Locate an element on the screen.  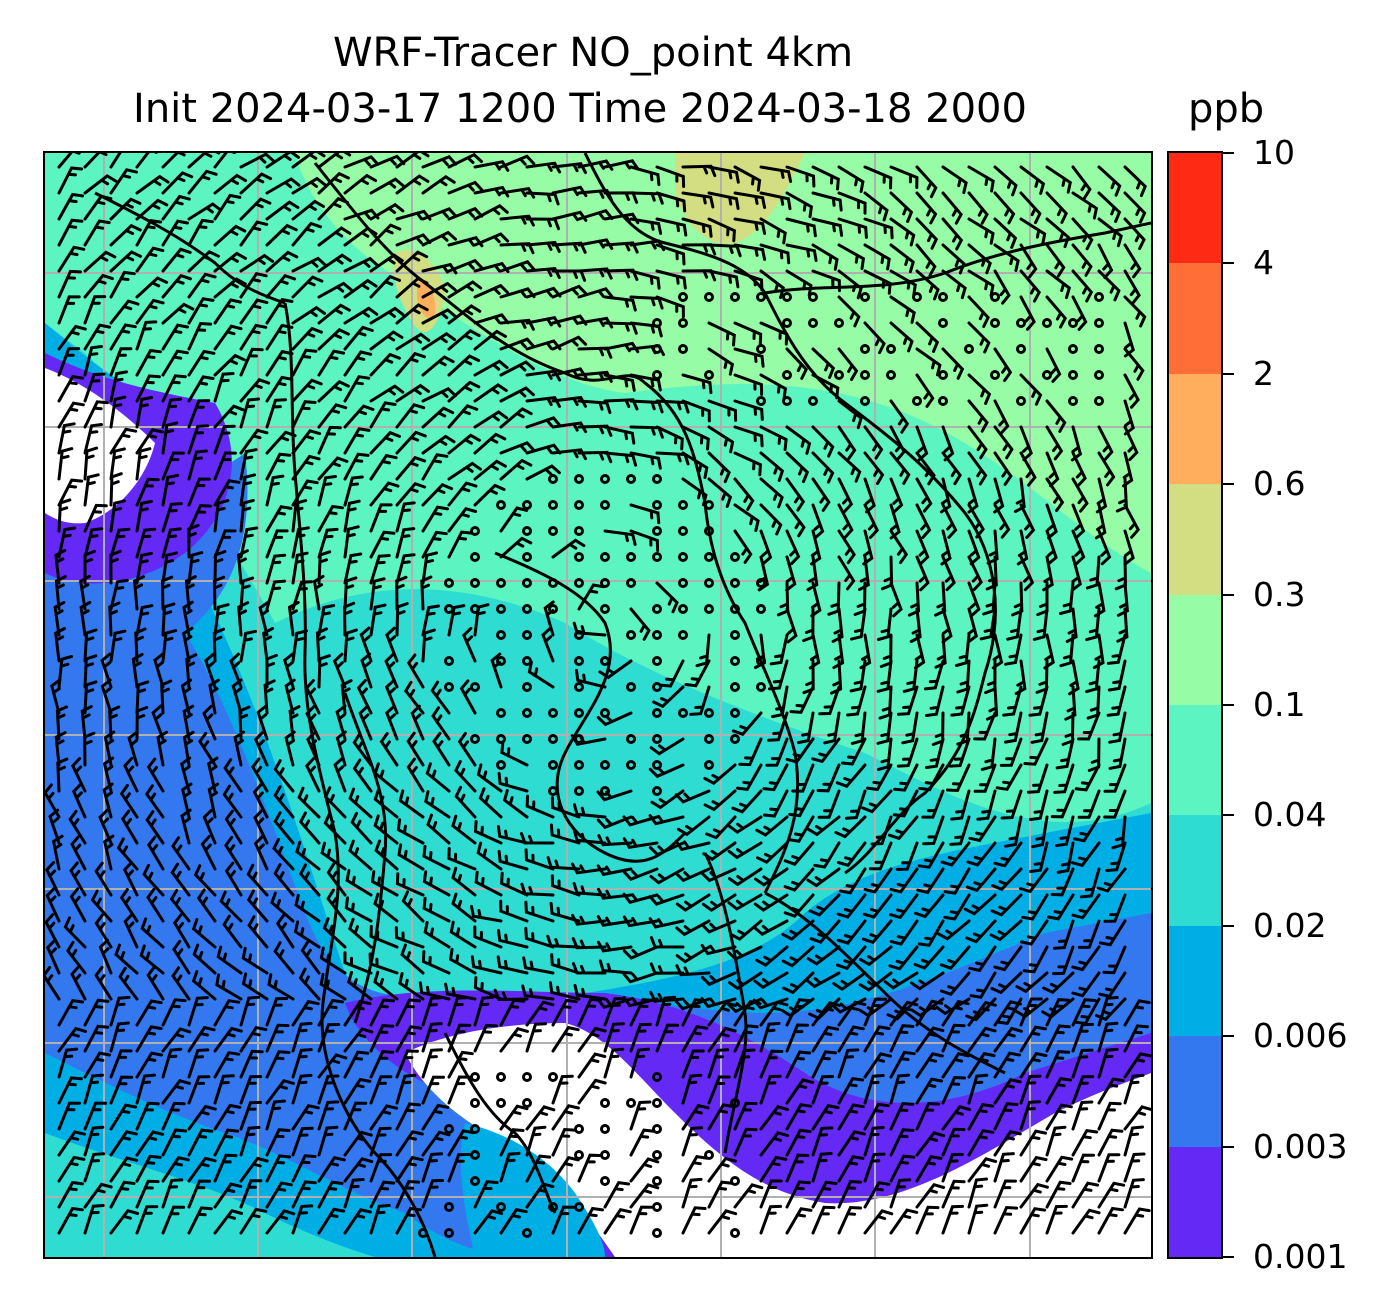
colorbar-tick-label: 0.001 is located at coordinates (1300, 1256).